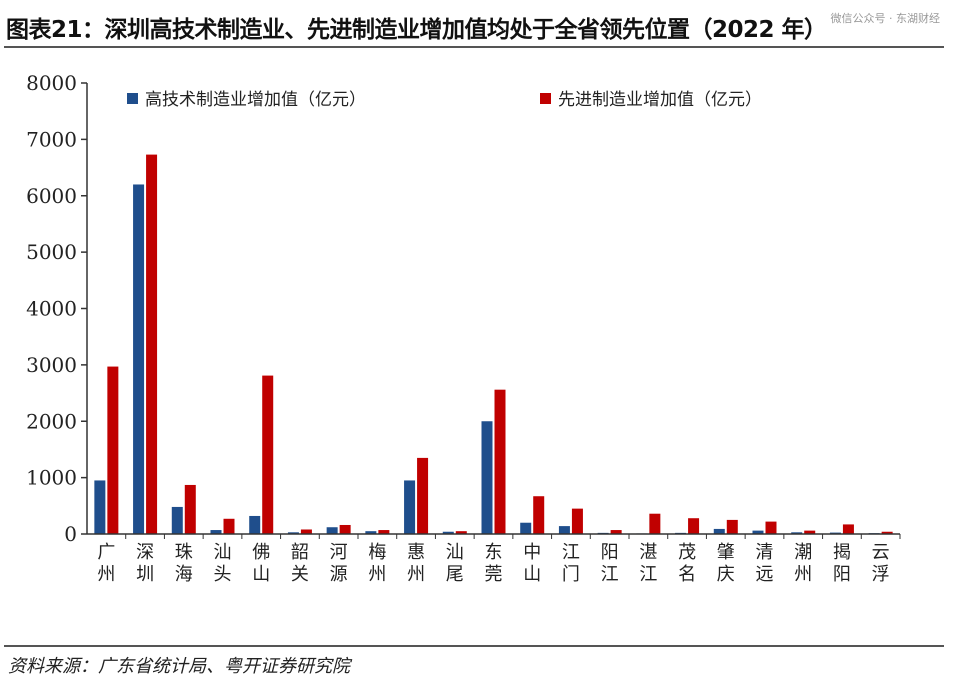 This screenshot has height=679, width=958. Describe the element at coordinates (51, 421) in the screenshot. I see `y-tick-label: 2000` at that location.